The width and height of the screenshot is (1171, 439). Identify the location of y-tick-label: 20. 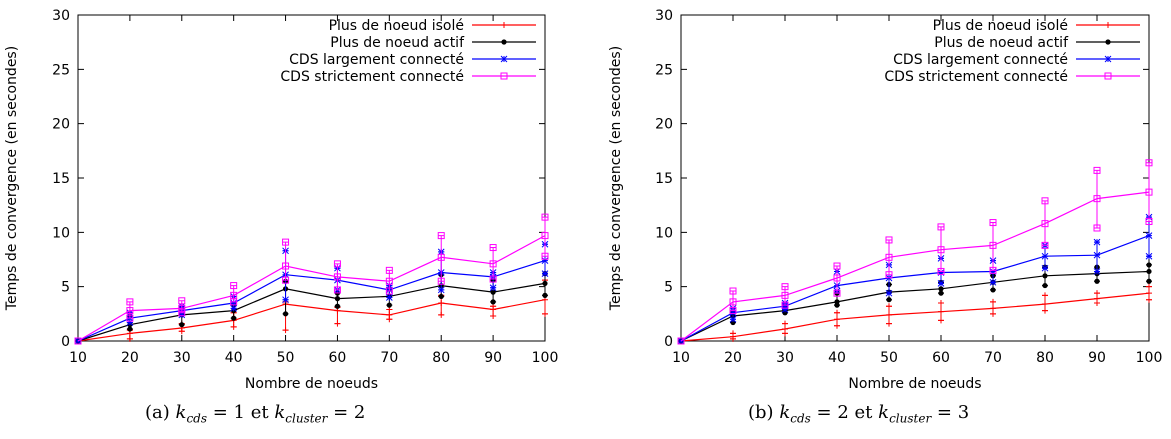
(61, 125).